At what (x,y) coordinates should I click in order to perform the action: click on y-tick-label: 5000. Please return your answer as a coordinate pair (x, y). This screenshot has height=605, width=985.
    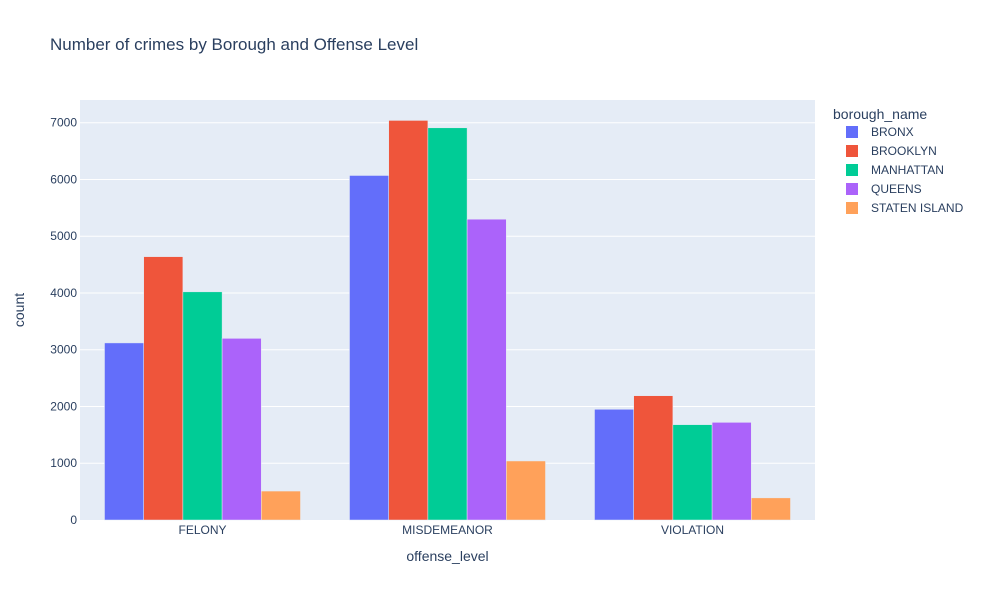
    Looking at the image, I should click on (63, 236).